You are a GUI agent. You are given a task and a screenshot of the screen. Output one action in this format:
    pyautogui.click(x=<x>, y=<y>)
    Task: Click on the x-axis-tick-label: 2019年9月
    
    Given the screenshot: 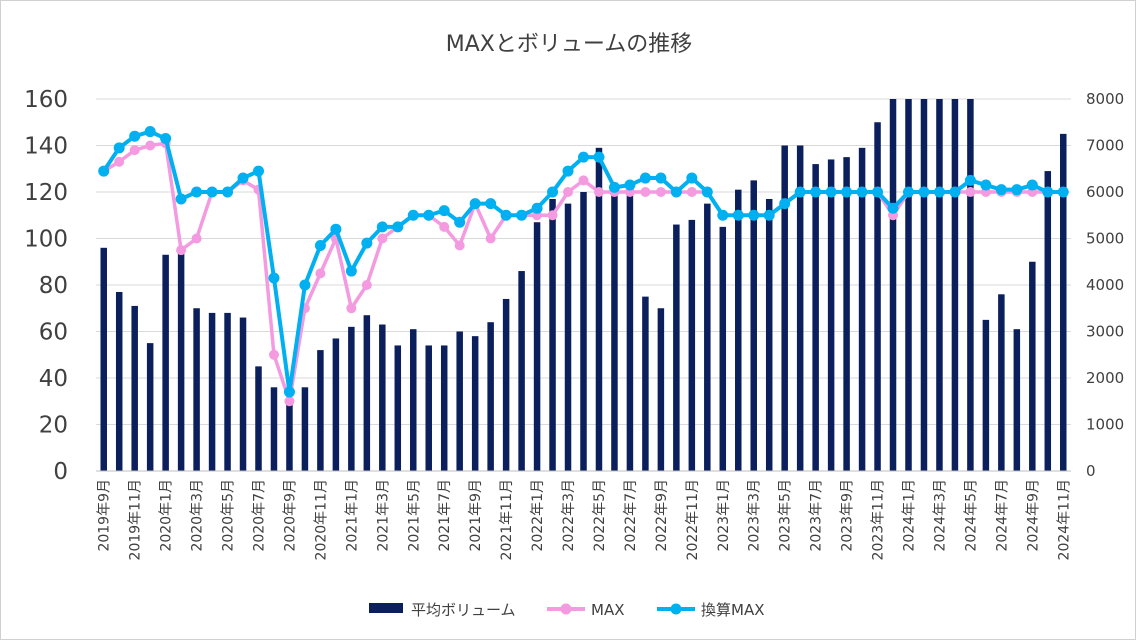 What is the action you would take?
    pyautogui.click(x=105, y=515)
    